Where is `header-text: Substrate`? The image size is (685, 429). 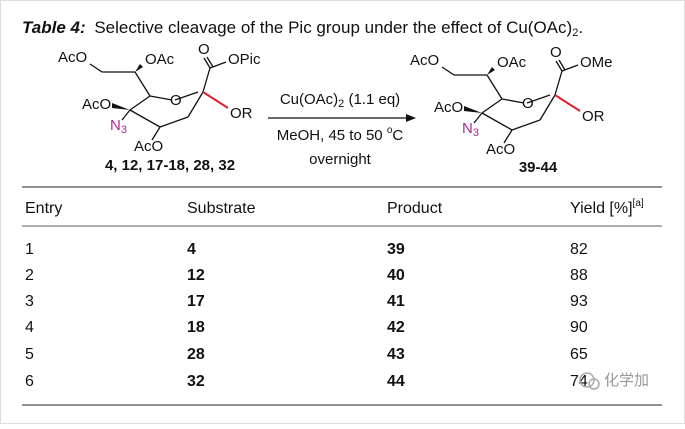
header-text: Substrate is located at coordinates (221, 208).